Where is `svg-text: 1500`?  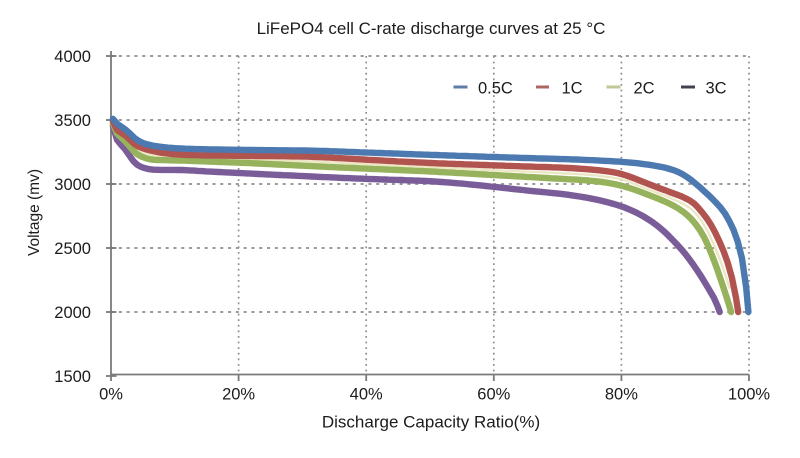 svg-text: 1500 is located at coordinates (72, 377).